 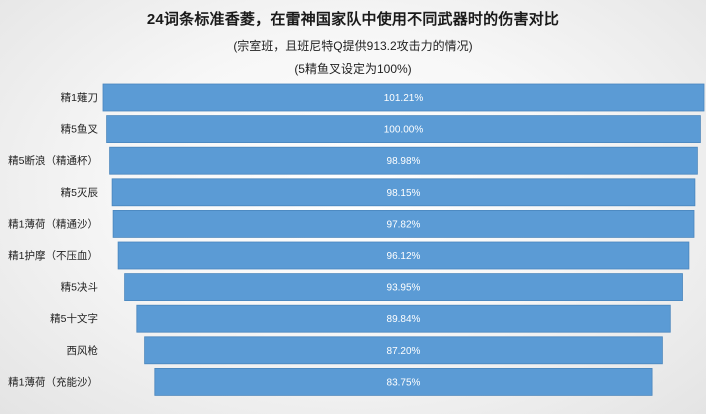 I want to click on bar-value-label-1: 101.21%, so click(x=404, y=98).